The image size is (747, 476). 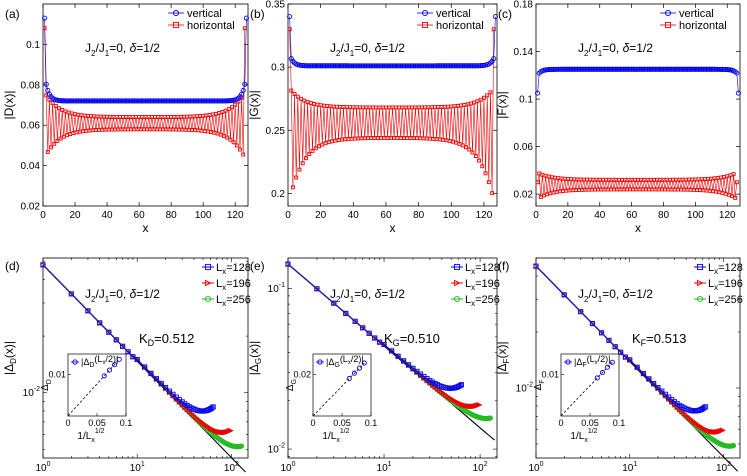 I want to click on inset-ylabel-part: Δ, so click(x=290, y=387).